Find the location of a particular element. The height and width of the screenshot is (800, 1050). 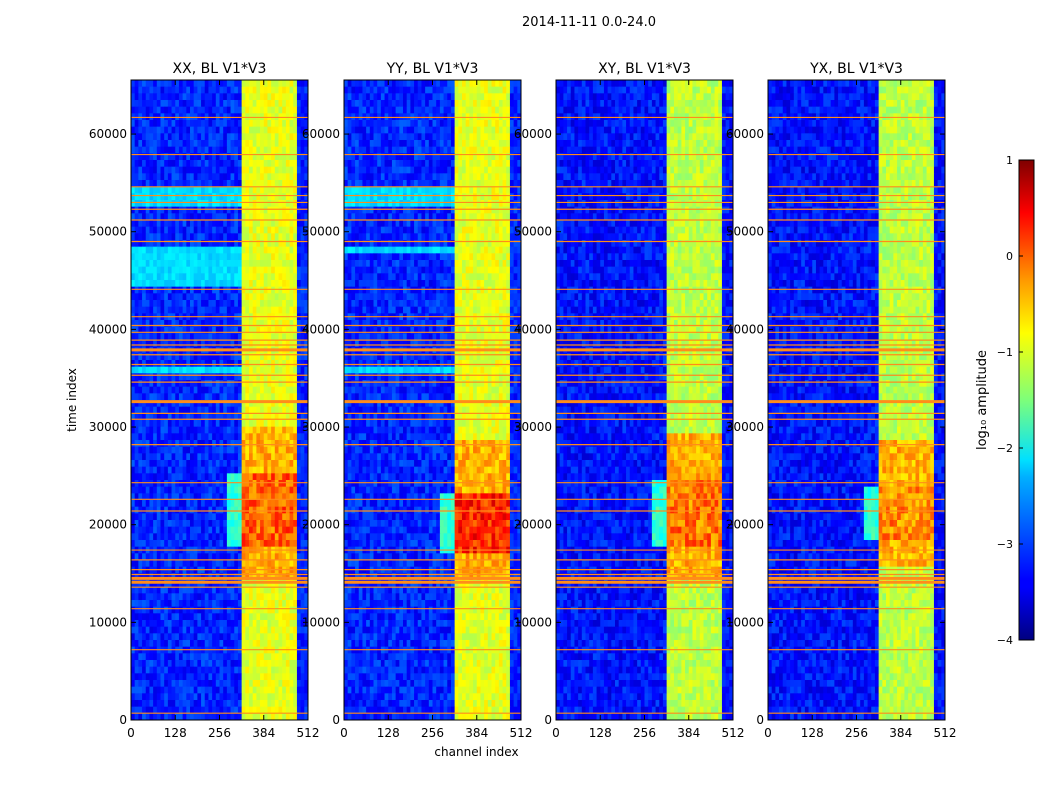

x-tick-label: 128 is located at coordinates (175, 733).